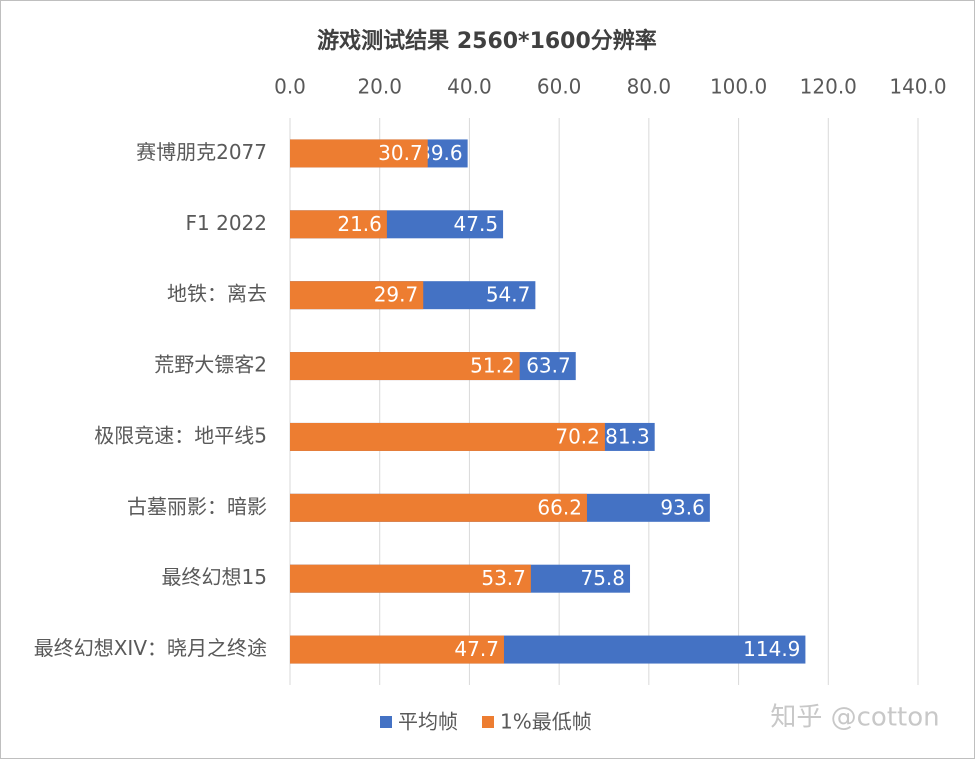  Describe the element at coordinates (400, 153) in the screenshot. I see `data-label: 30.7` at that location.